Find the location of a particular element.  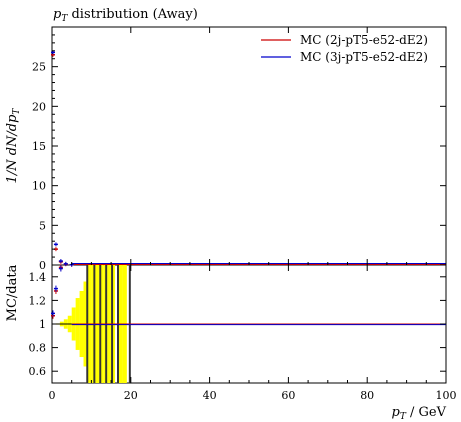

x-axis-label: pT / GeV is located at coordinates (419, 413).